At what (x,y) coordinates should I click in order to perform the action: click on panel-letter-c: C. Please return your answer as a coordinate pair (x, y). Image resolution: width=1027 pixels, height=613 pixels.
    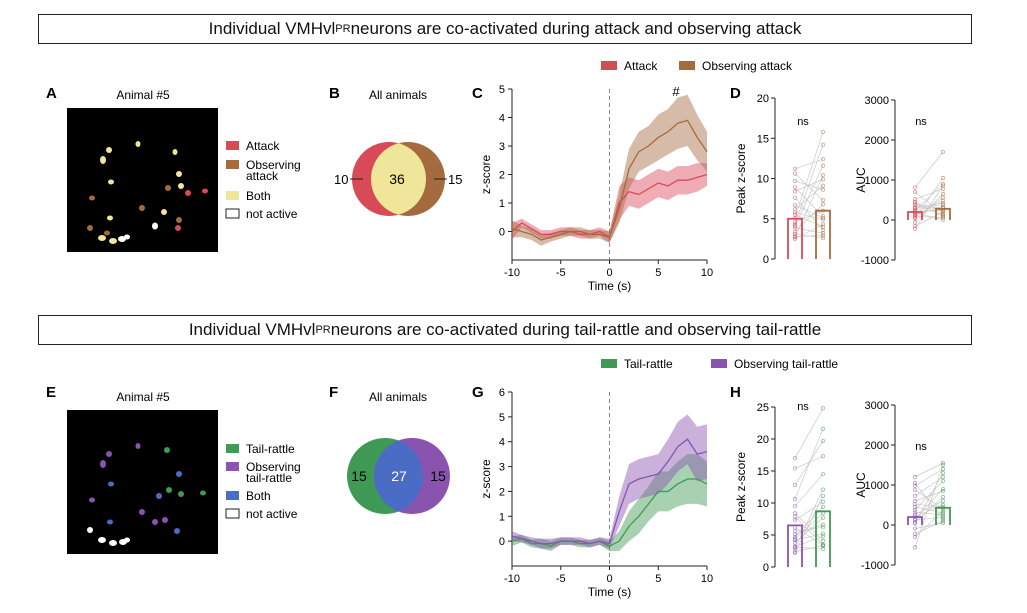
    Looking at the image, I should click on (477, 93).